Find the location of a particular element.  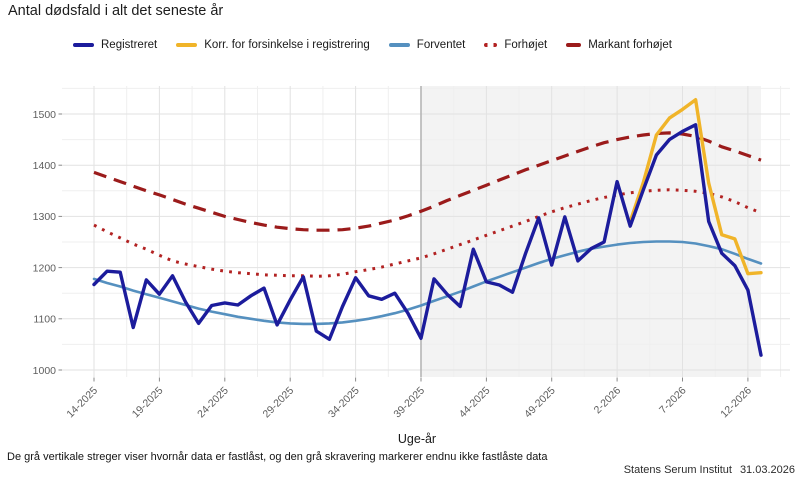

x-tick-label: 7-2026 is located at coordinates (673, 401).